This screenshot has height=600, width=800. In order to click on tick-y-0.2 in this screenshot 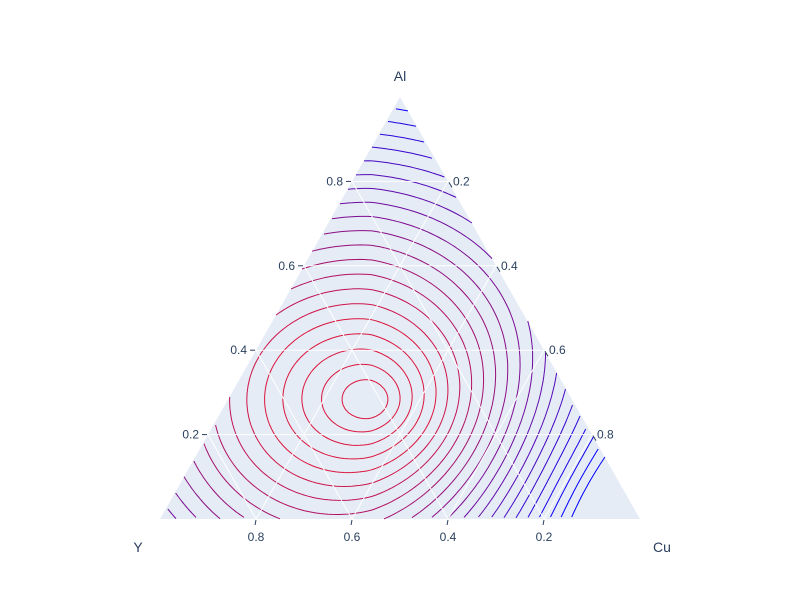, I will do `click(543, 522)`.